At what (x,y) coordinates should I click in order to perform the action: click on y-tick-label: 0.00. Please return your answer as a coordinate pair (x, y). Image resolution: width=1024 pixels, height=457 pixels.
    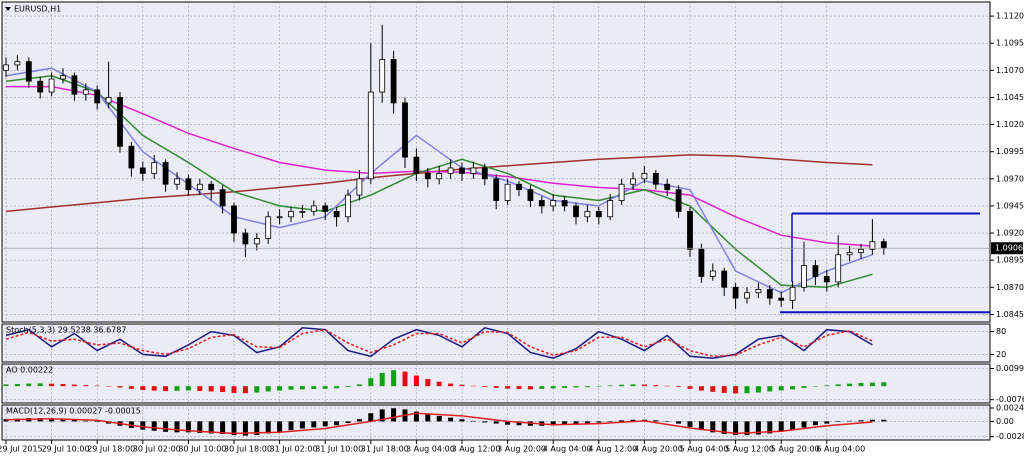
    Looking at the image, I should click on (1005, 421).